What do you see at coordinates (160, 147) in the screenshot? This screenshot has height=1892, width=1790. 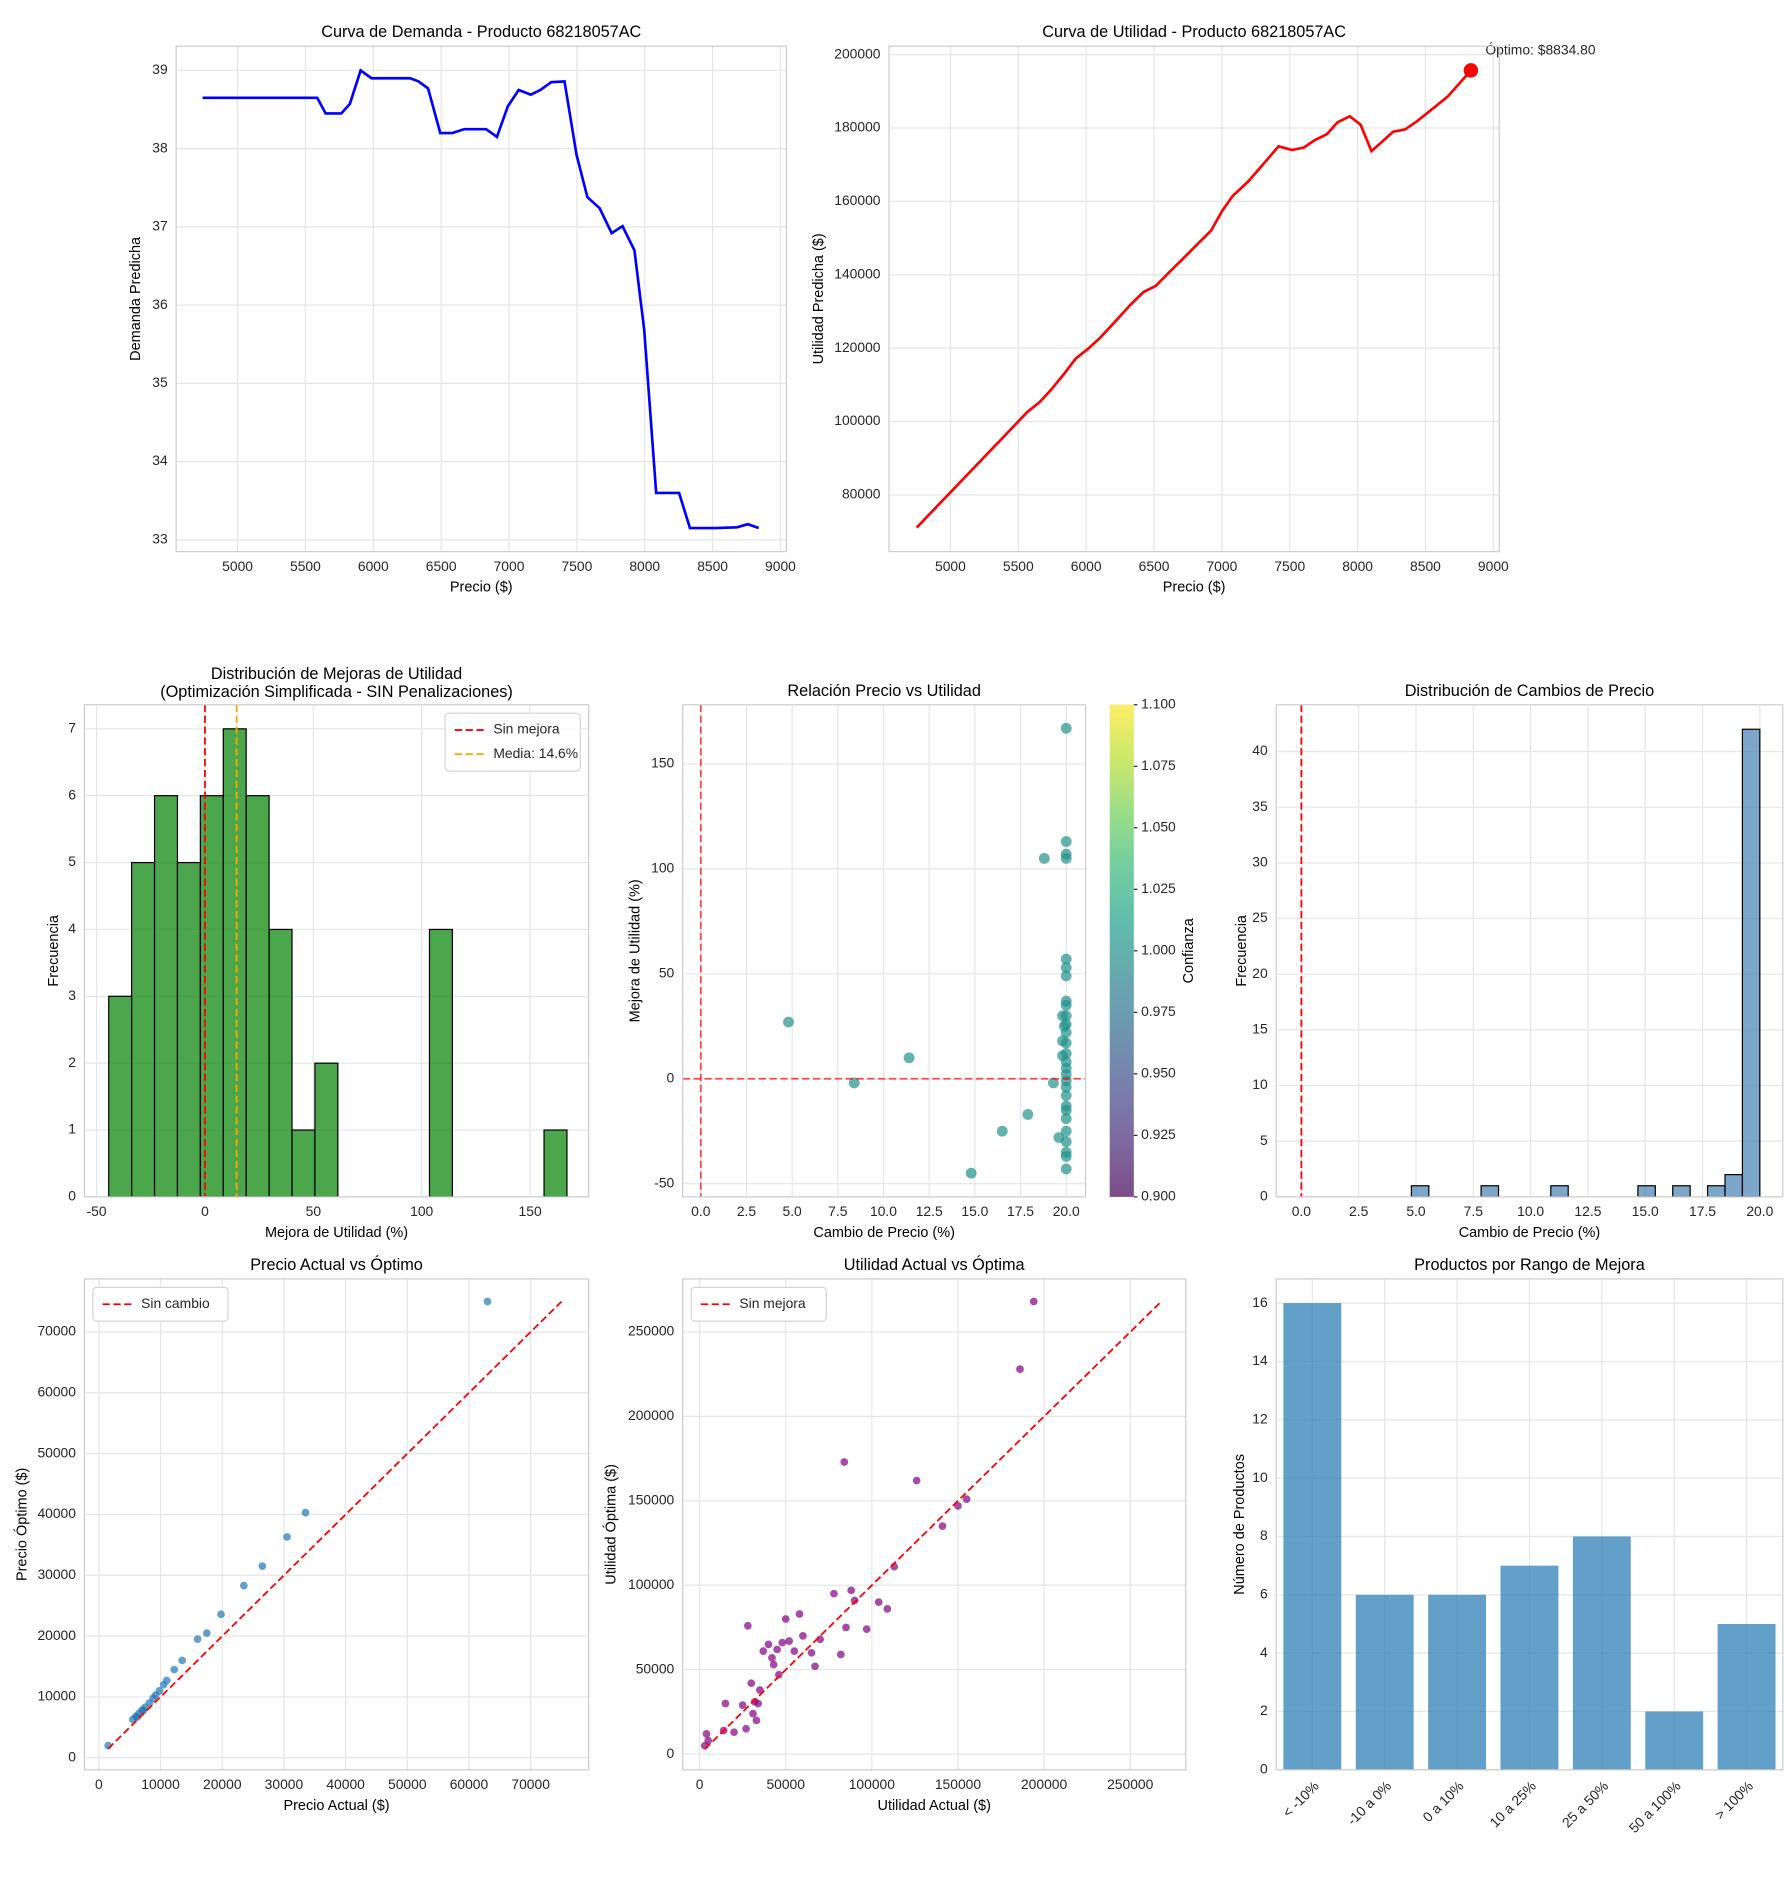 I see `y-tick-label: 38` at bounding box center [160, 147].